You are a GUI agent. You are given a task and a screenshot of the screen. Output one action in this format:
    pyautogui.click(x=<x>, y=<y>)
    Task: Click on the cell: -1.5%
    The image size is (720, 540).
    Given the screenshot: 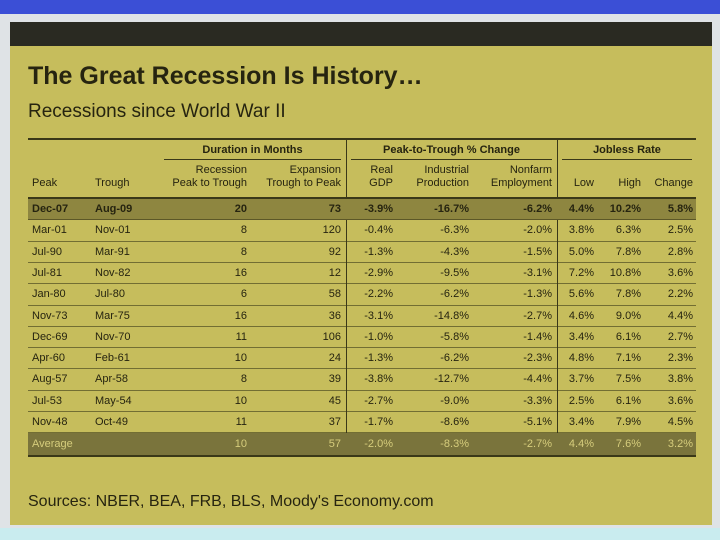 What is the action you would take?
    pyautogui.click(x=537, y=251)
    